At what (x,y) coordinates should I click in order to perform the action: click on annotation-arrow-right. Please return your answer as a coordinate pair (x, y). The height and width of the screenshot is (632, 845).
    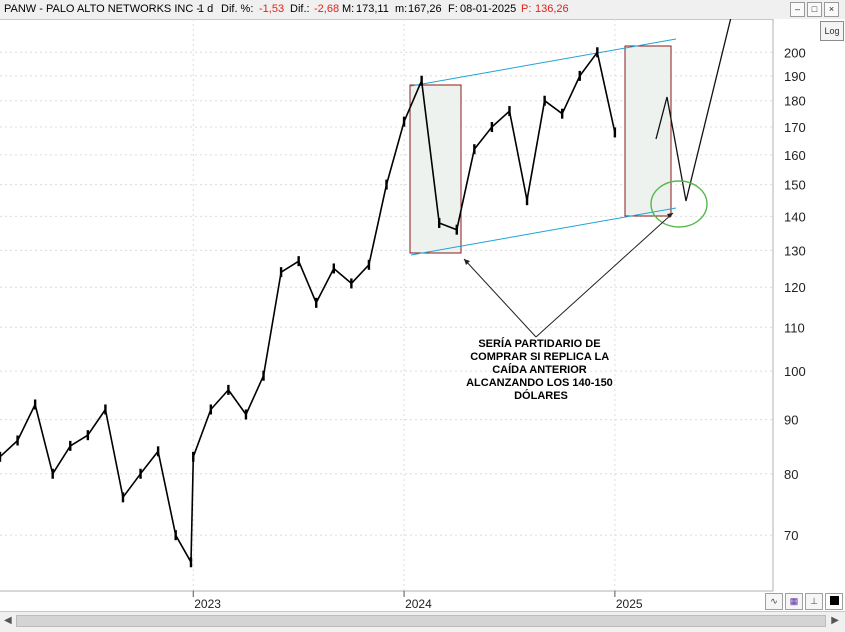
    Looking at the image, I should click on (604, 275).